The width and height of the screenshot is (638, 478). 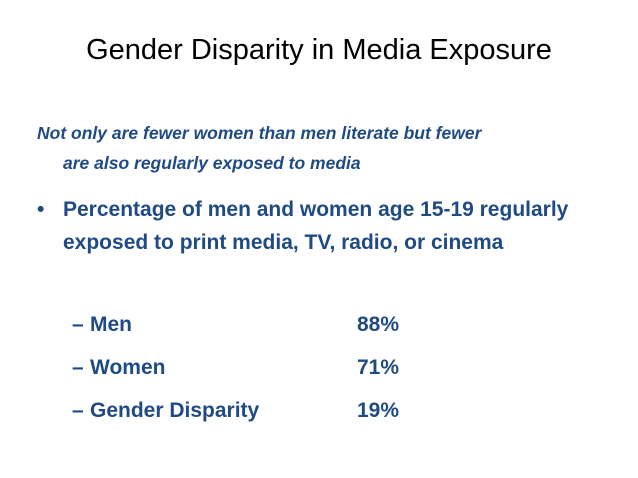 I want to click on list-item-women: – Women 71%, so click(x=272, y=367).